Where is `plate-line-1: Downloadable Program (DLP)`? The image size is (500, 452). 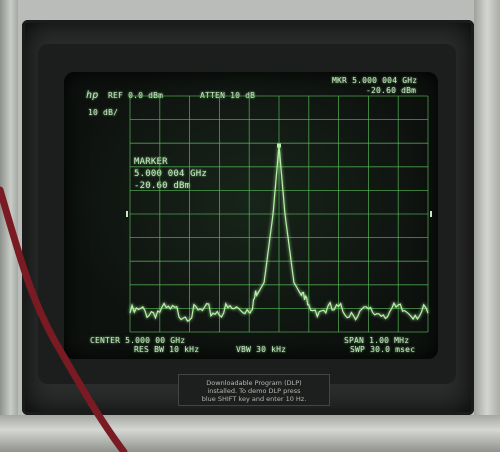 plate-line-1: Downloadable Program (DLP) is located at coordinates (254, 383).